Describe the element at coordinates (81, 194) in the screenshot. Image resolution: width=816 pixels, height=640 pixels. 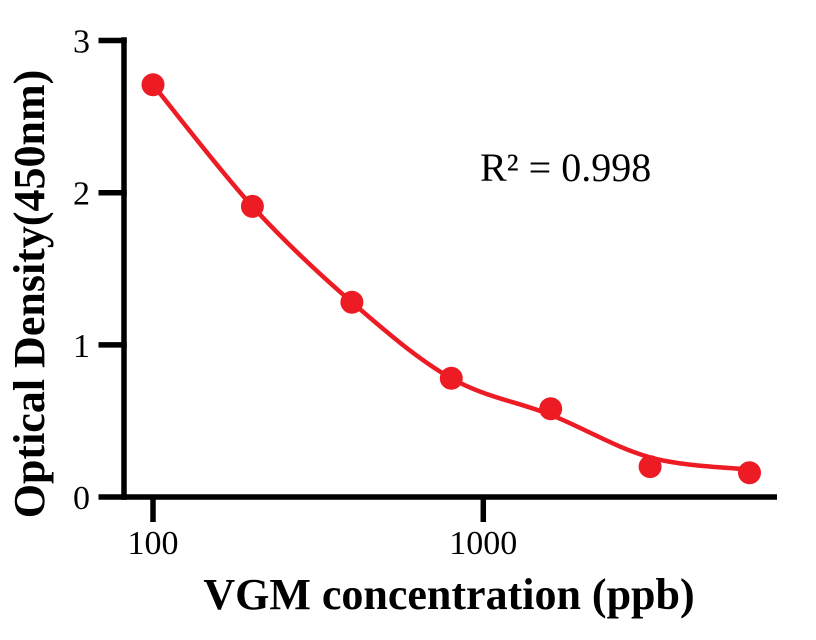
I see `y-tick-label: 2` at that location.